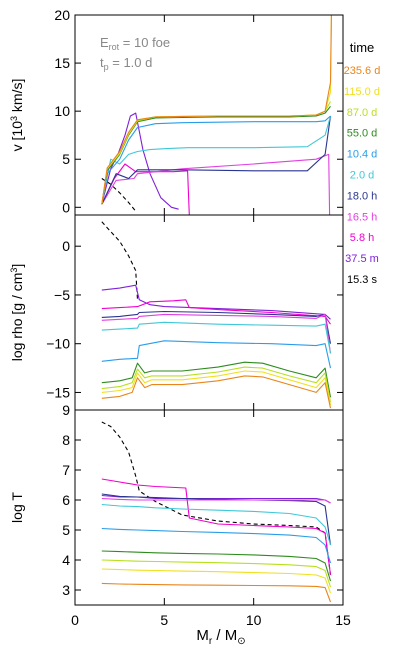  Describe the element at coordinates (66, 207) in the screenshot. I see `y-tick-label-velocity-0: 0` at that location.